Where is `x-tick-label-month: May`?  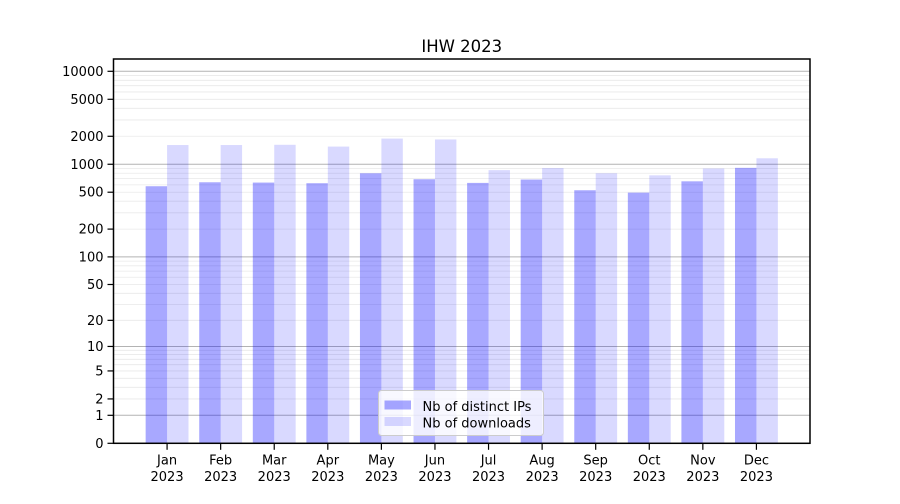
x-tick-label-month: May is located at coordinates (381, 461).